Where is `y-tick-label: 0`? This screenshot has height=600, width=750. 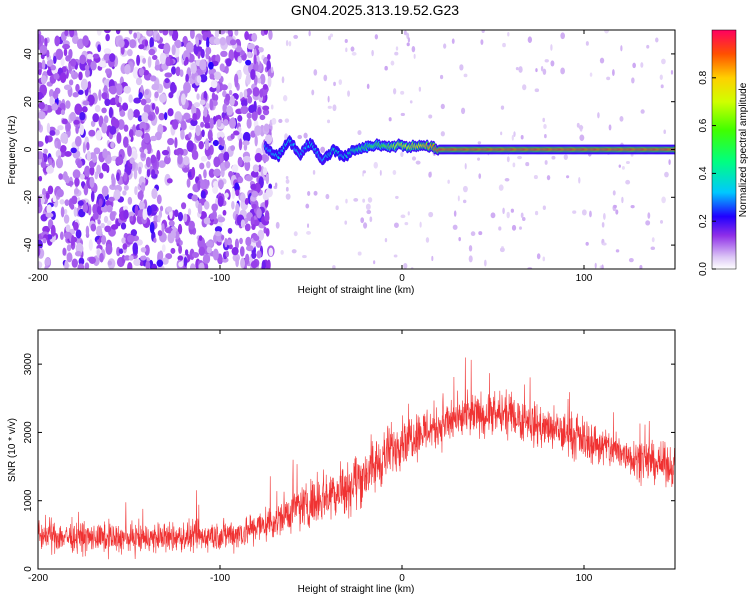
y-tick-label: 0 is located at coordinates (28, 149).